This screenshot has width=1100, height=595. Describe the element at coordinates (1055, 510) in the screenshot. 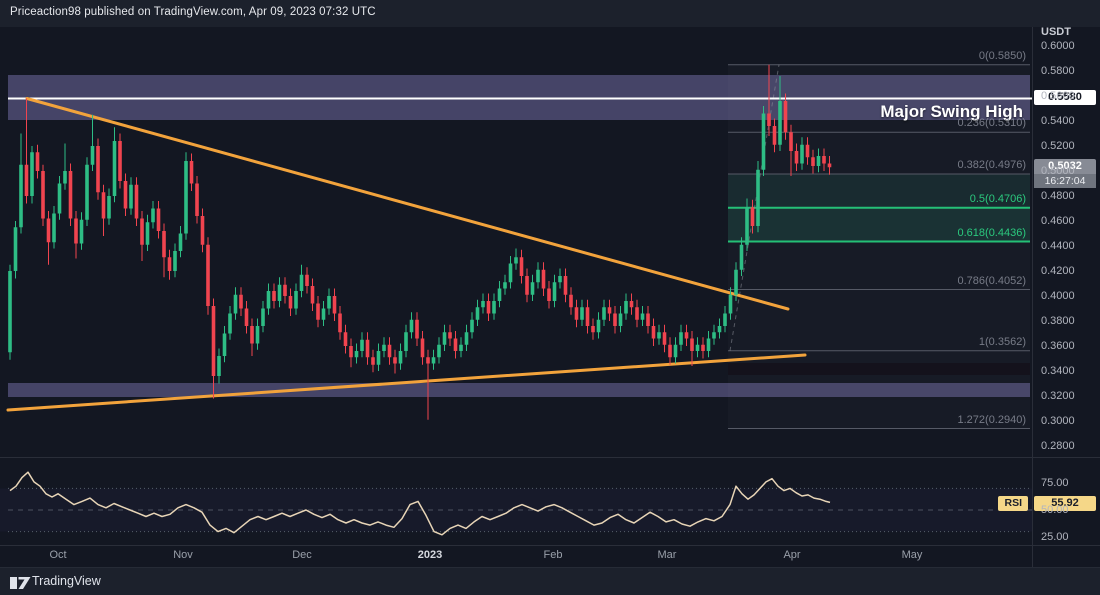

I see `rsi-tick: 50.00` at that location.